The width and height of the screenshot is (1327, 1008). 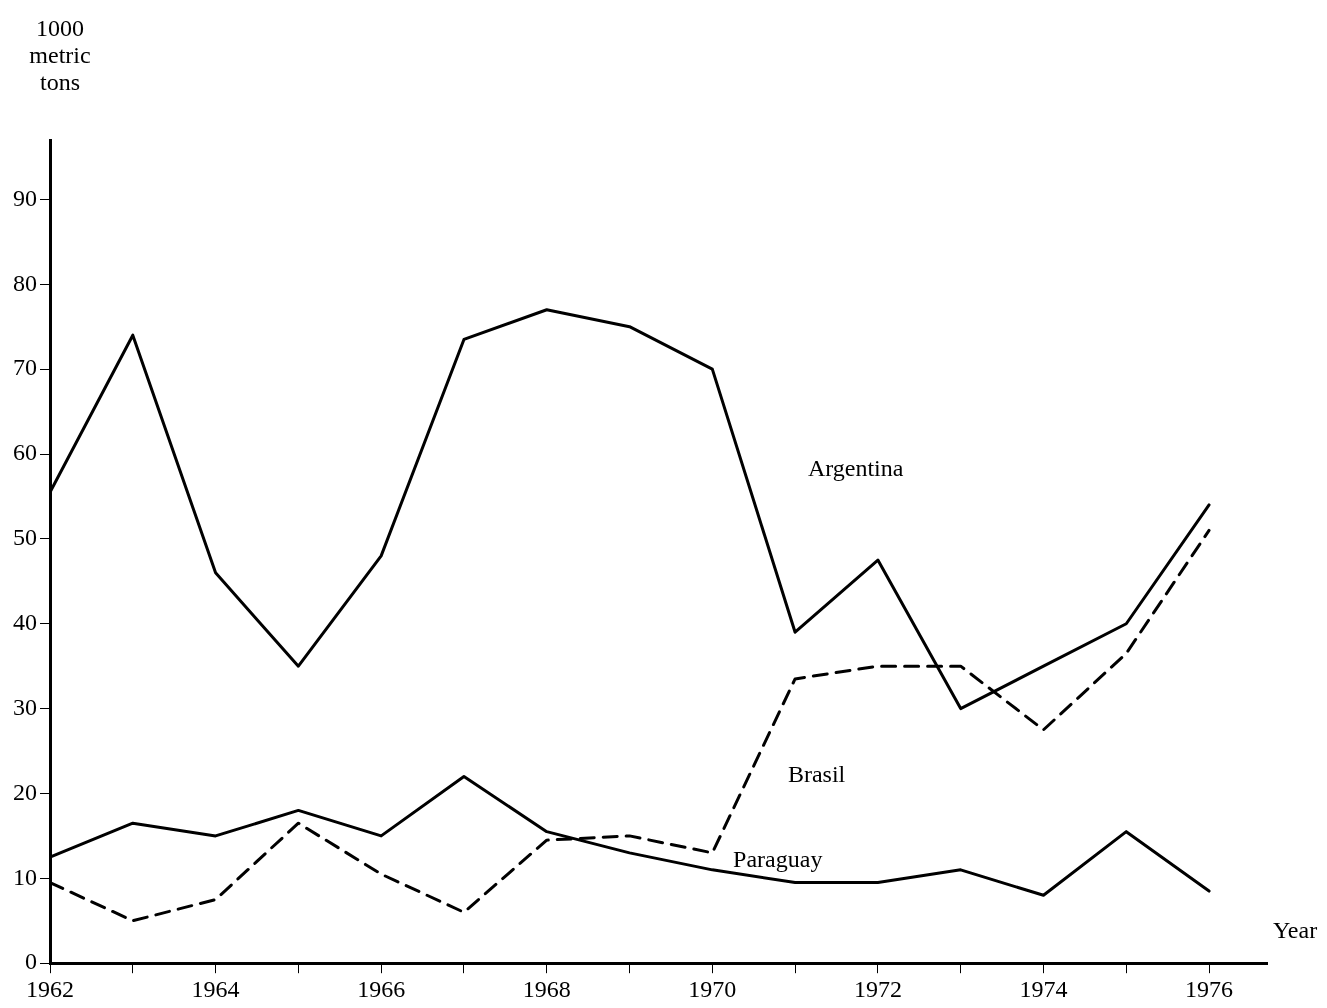 What do you see at coordinates (25, 452) in the screenshot?
I see `y-tick-label: 60` at bounding box center [25, 452].